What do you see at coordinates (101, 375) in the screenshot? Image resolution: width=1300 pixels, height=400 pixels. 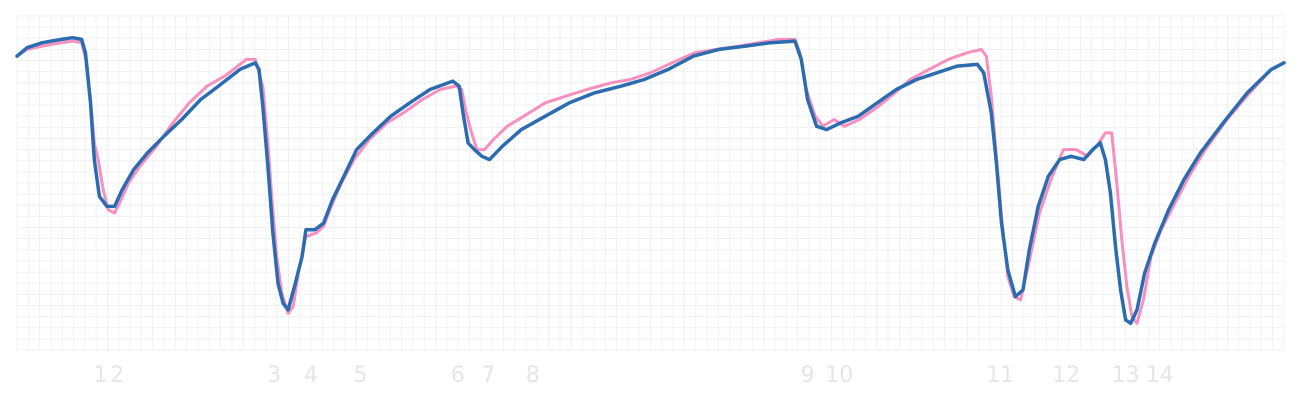 I see `x-tick-label: 1` at bounding box center [101, 375].